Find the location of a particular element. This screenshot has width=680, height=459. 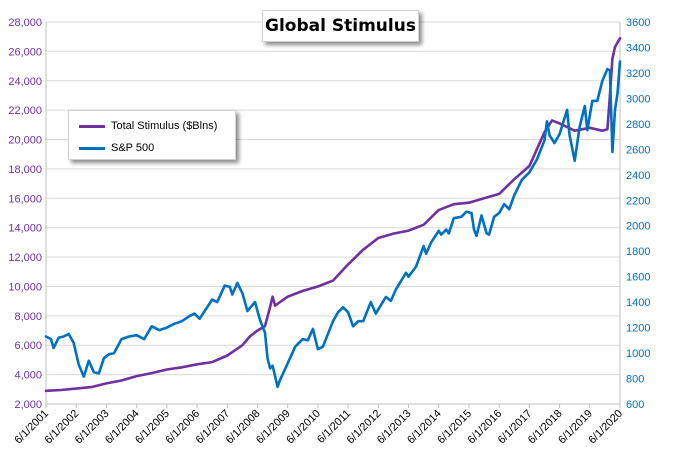

y-left-tick-label: 26,000 is located at coordinates (25, 52).